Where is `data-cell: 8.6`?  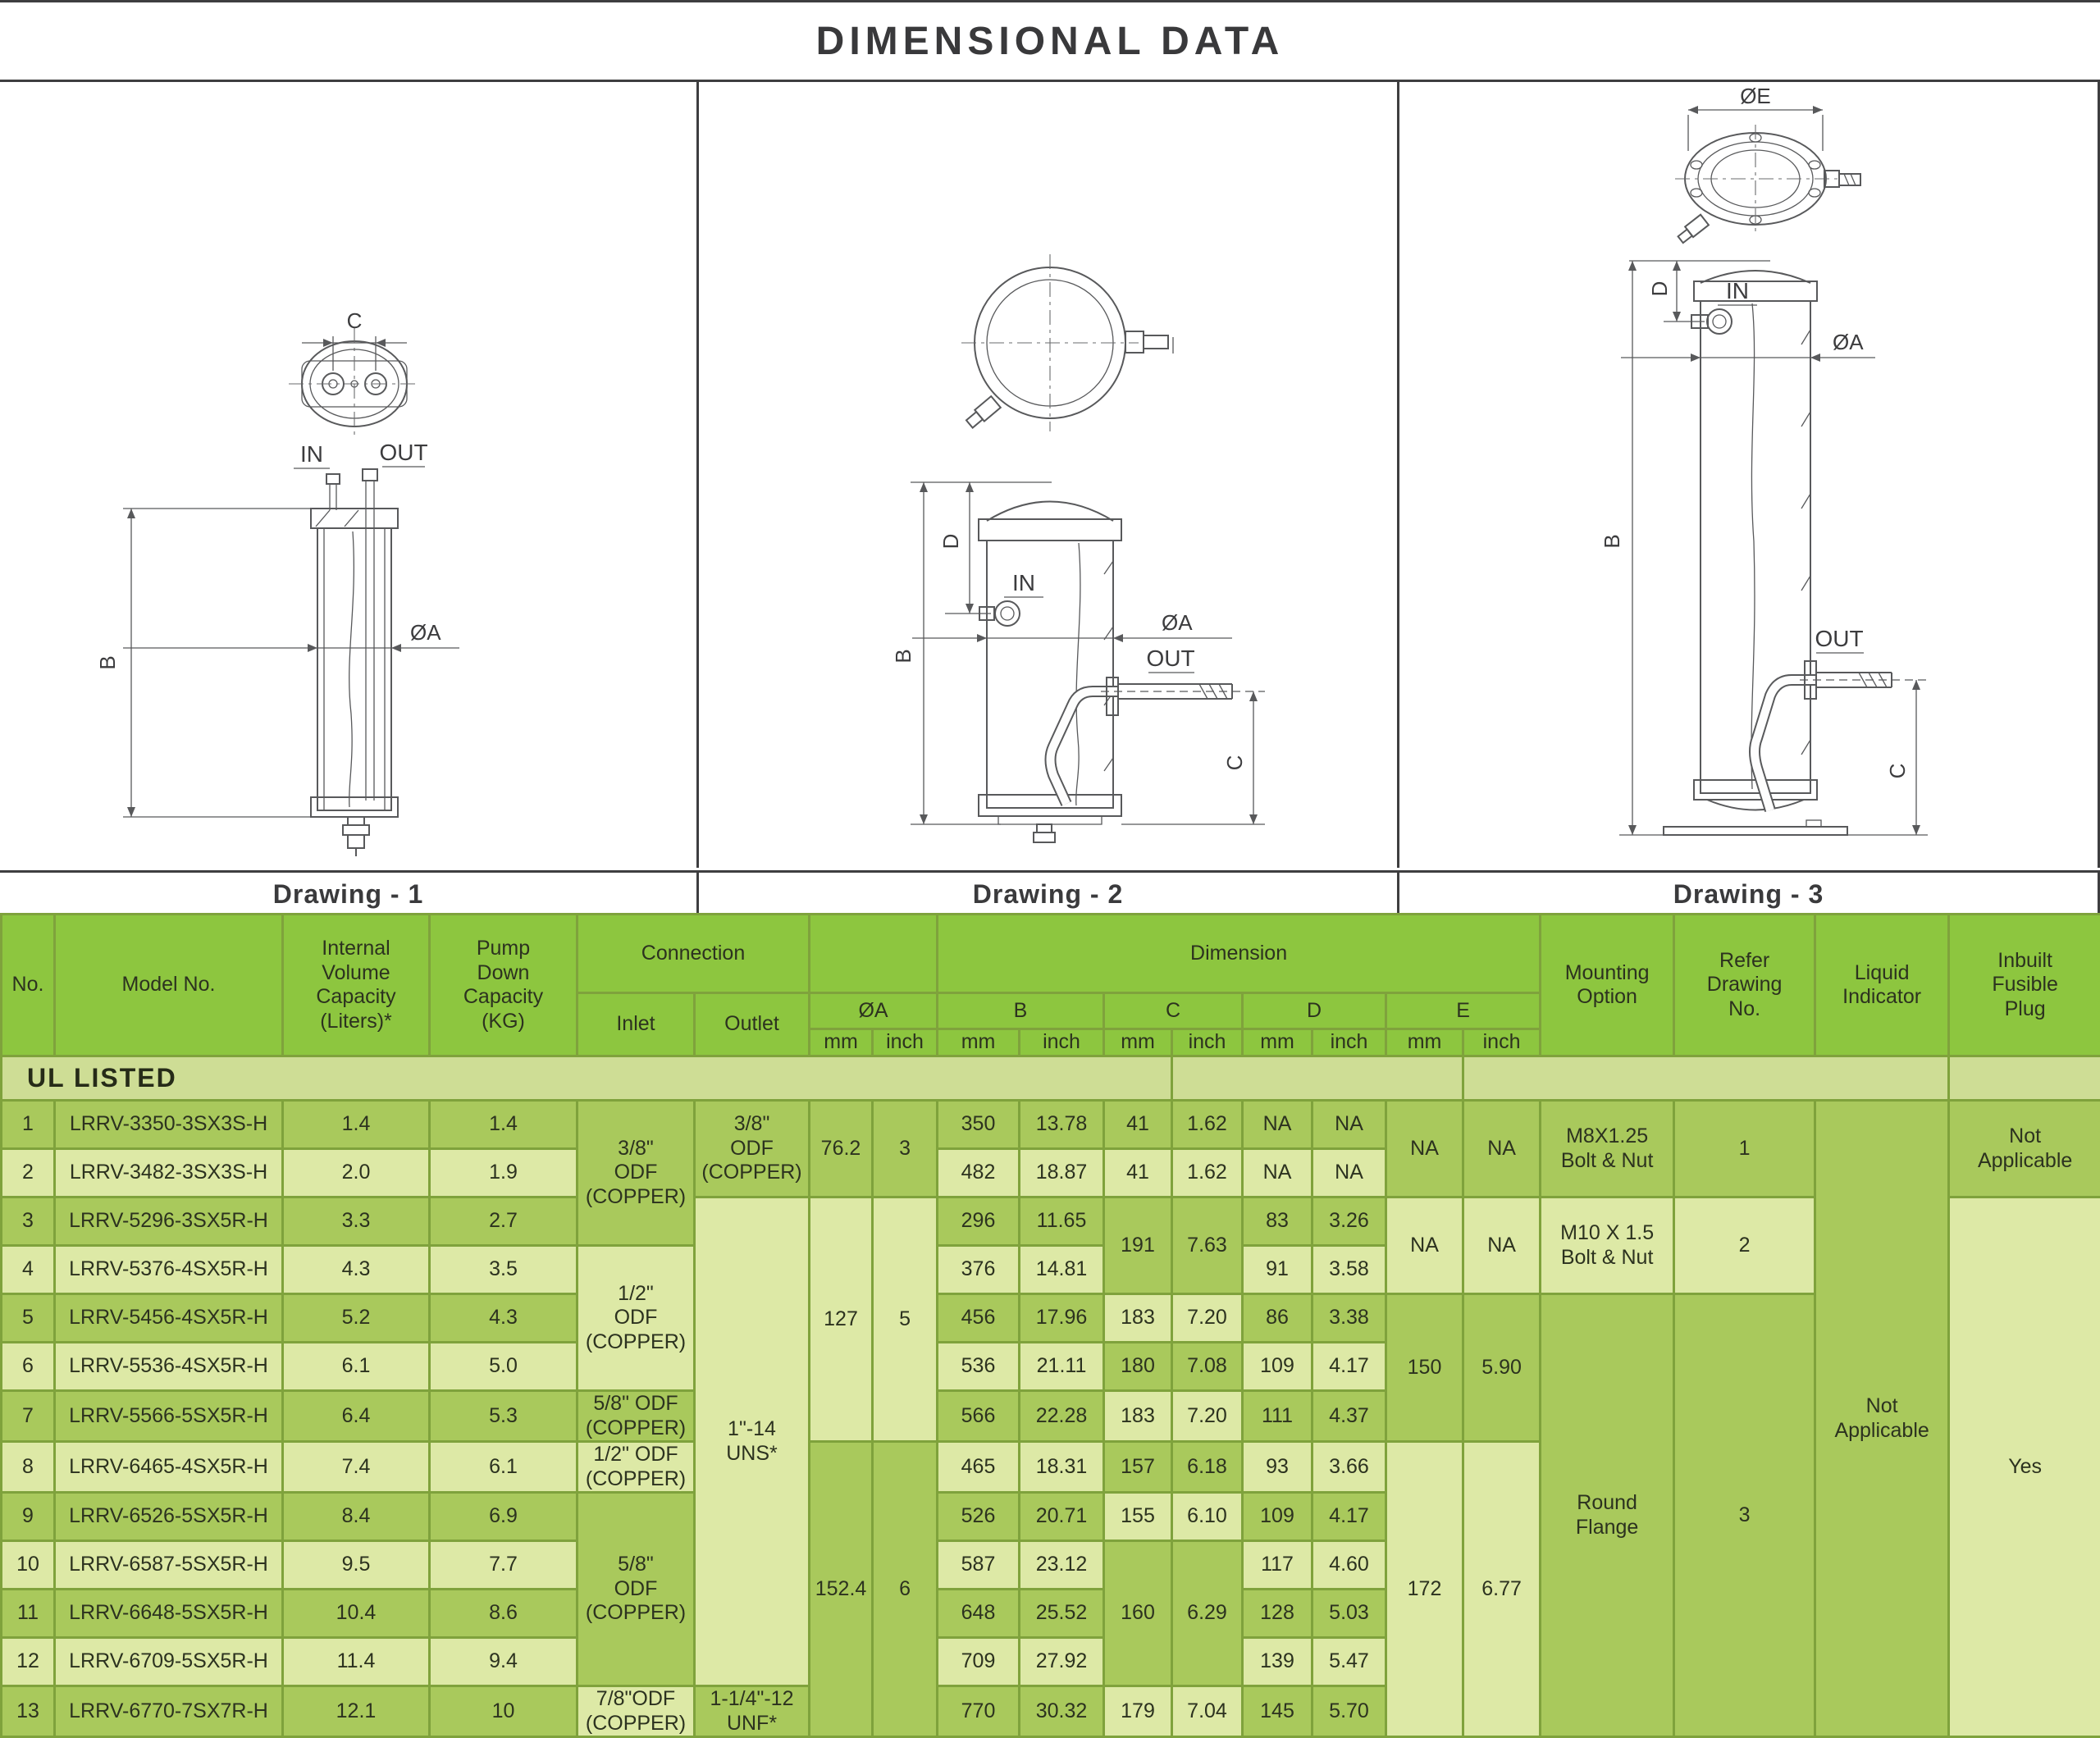
data-cell: 8.6 is located at coordinates (503, 1613).